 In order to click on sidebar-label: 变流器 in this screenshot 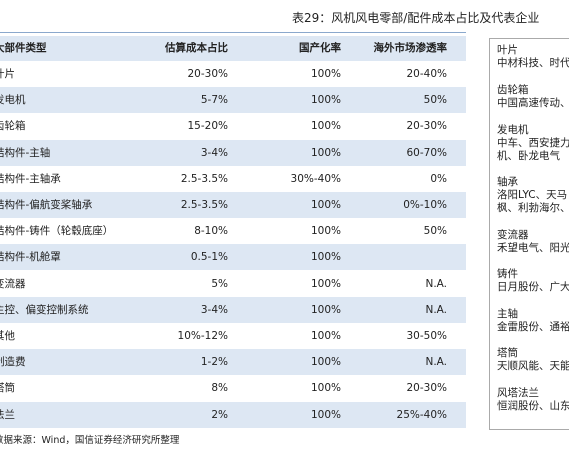, I will do `click(513, 235)`.